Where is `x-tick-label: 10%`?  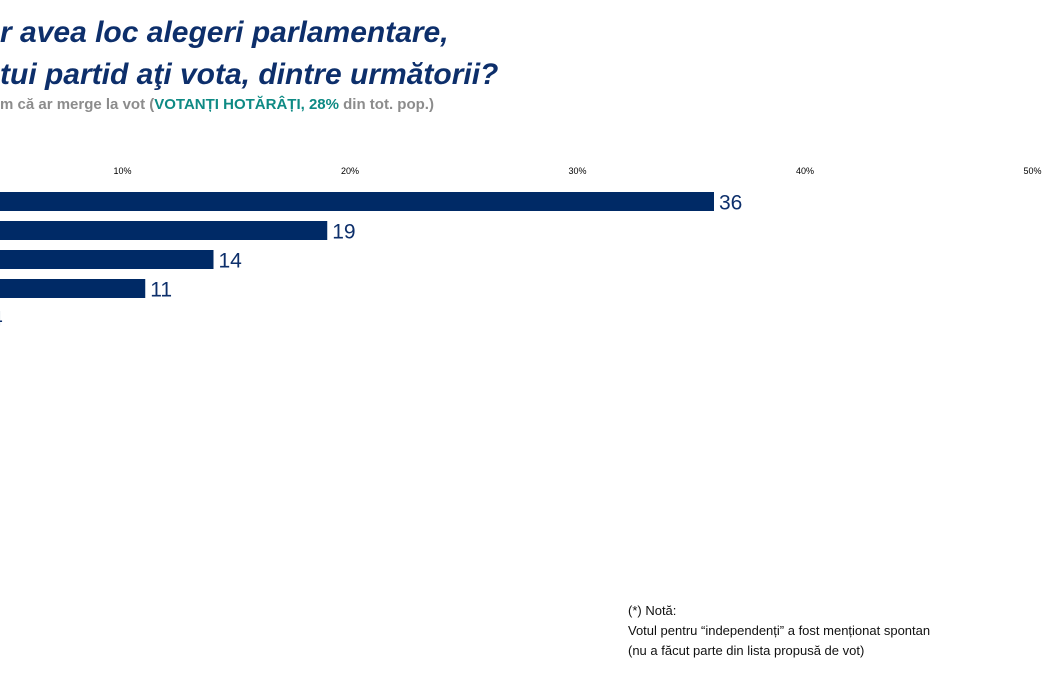 x-tick-label: 10% is located at coordinates (122, 171).